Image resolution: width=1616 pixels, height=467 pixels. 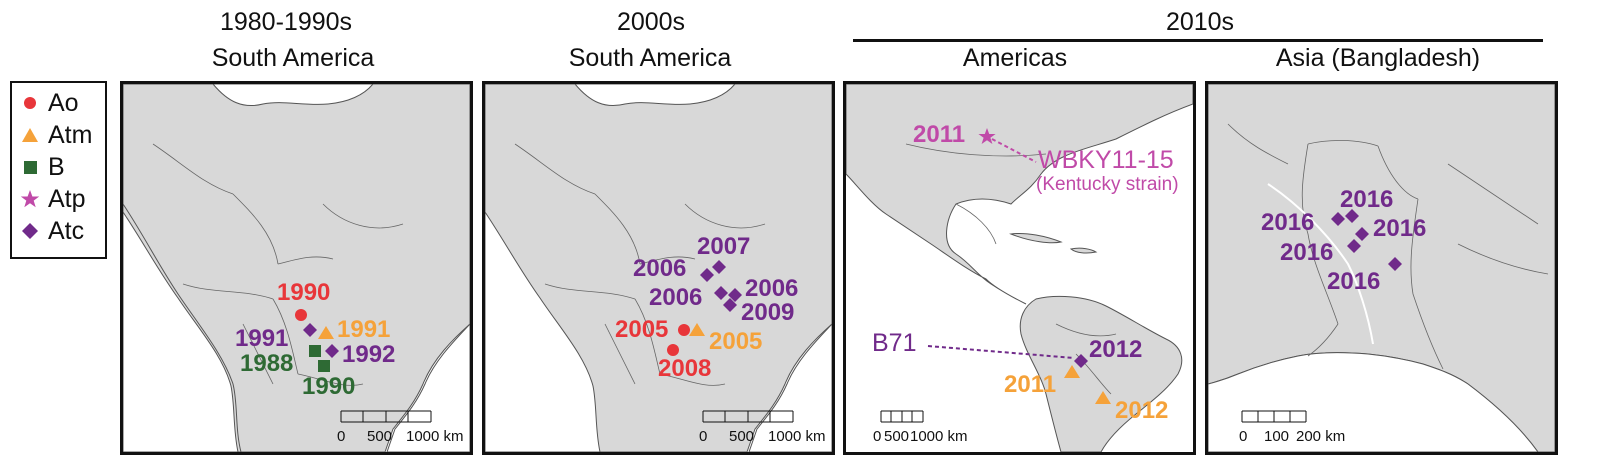 I want to click on label-atm-1991: 1991, so click(x=363, y=329).